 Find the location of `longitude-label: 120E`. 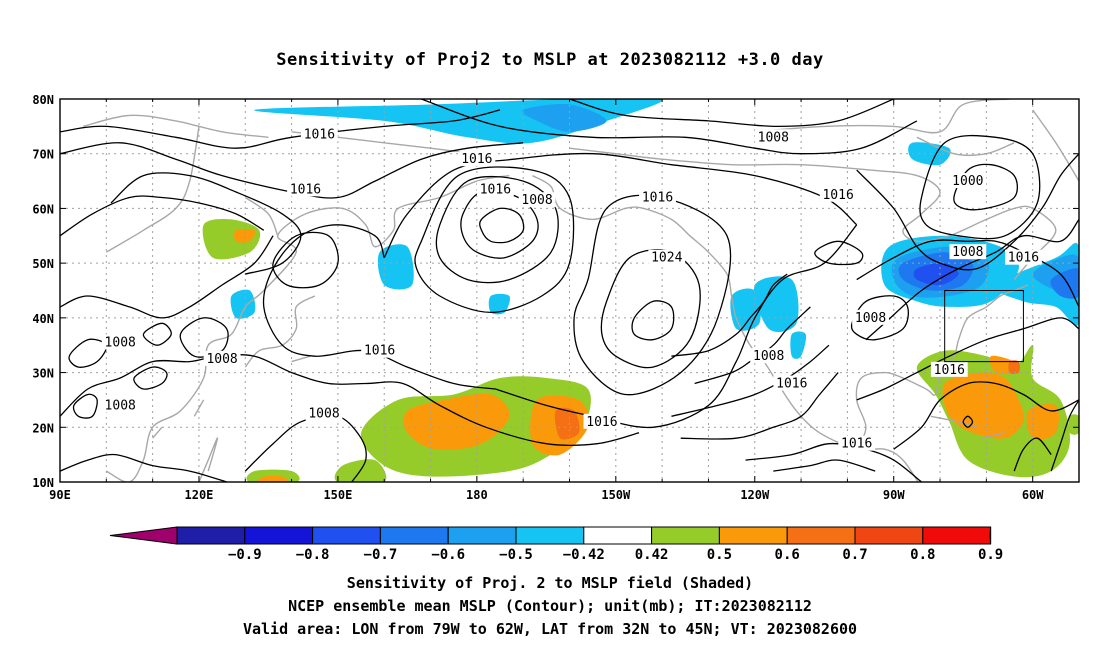

longitude-label: 120E is located at coordinates (199, 495).